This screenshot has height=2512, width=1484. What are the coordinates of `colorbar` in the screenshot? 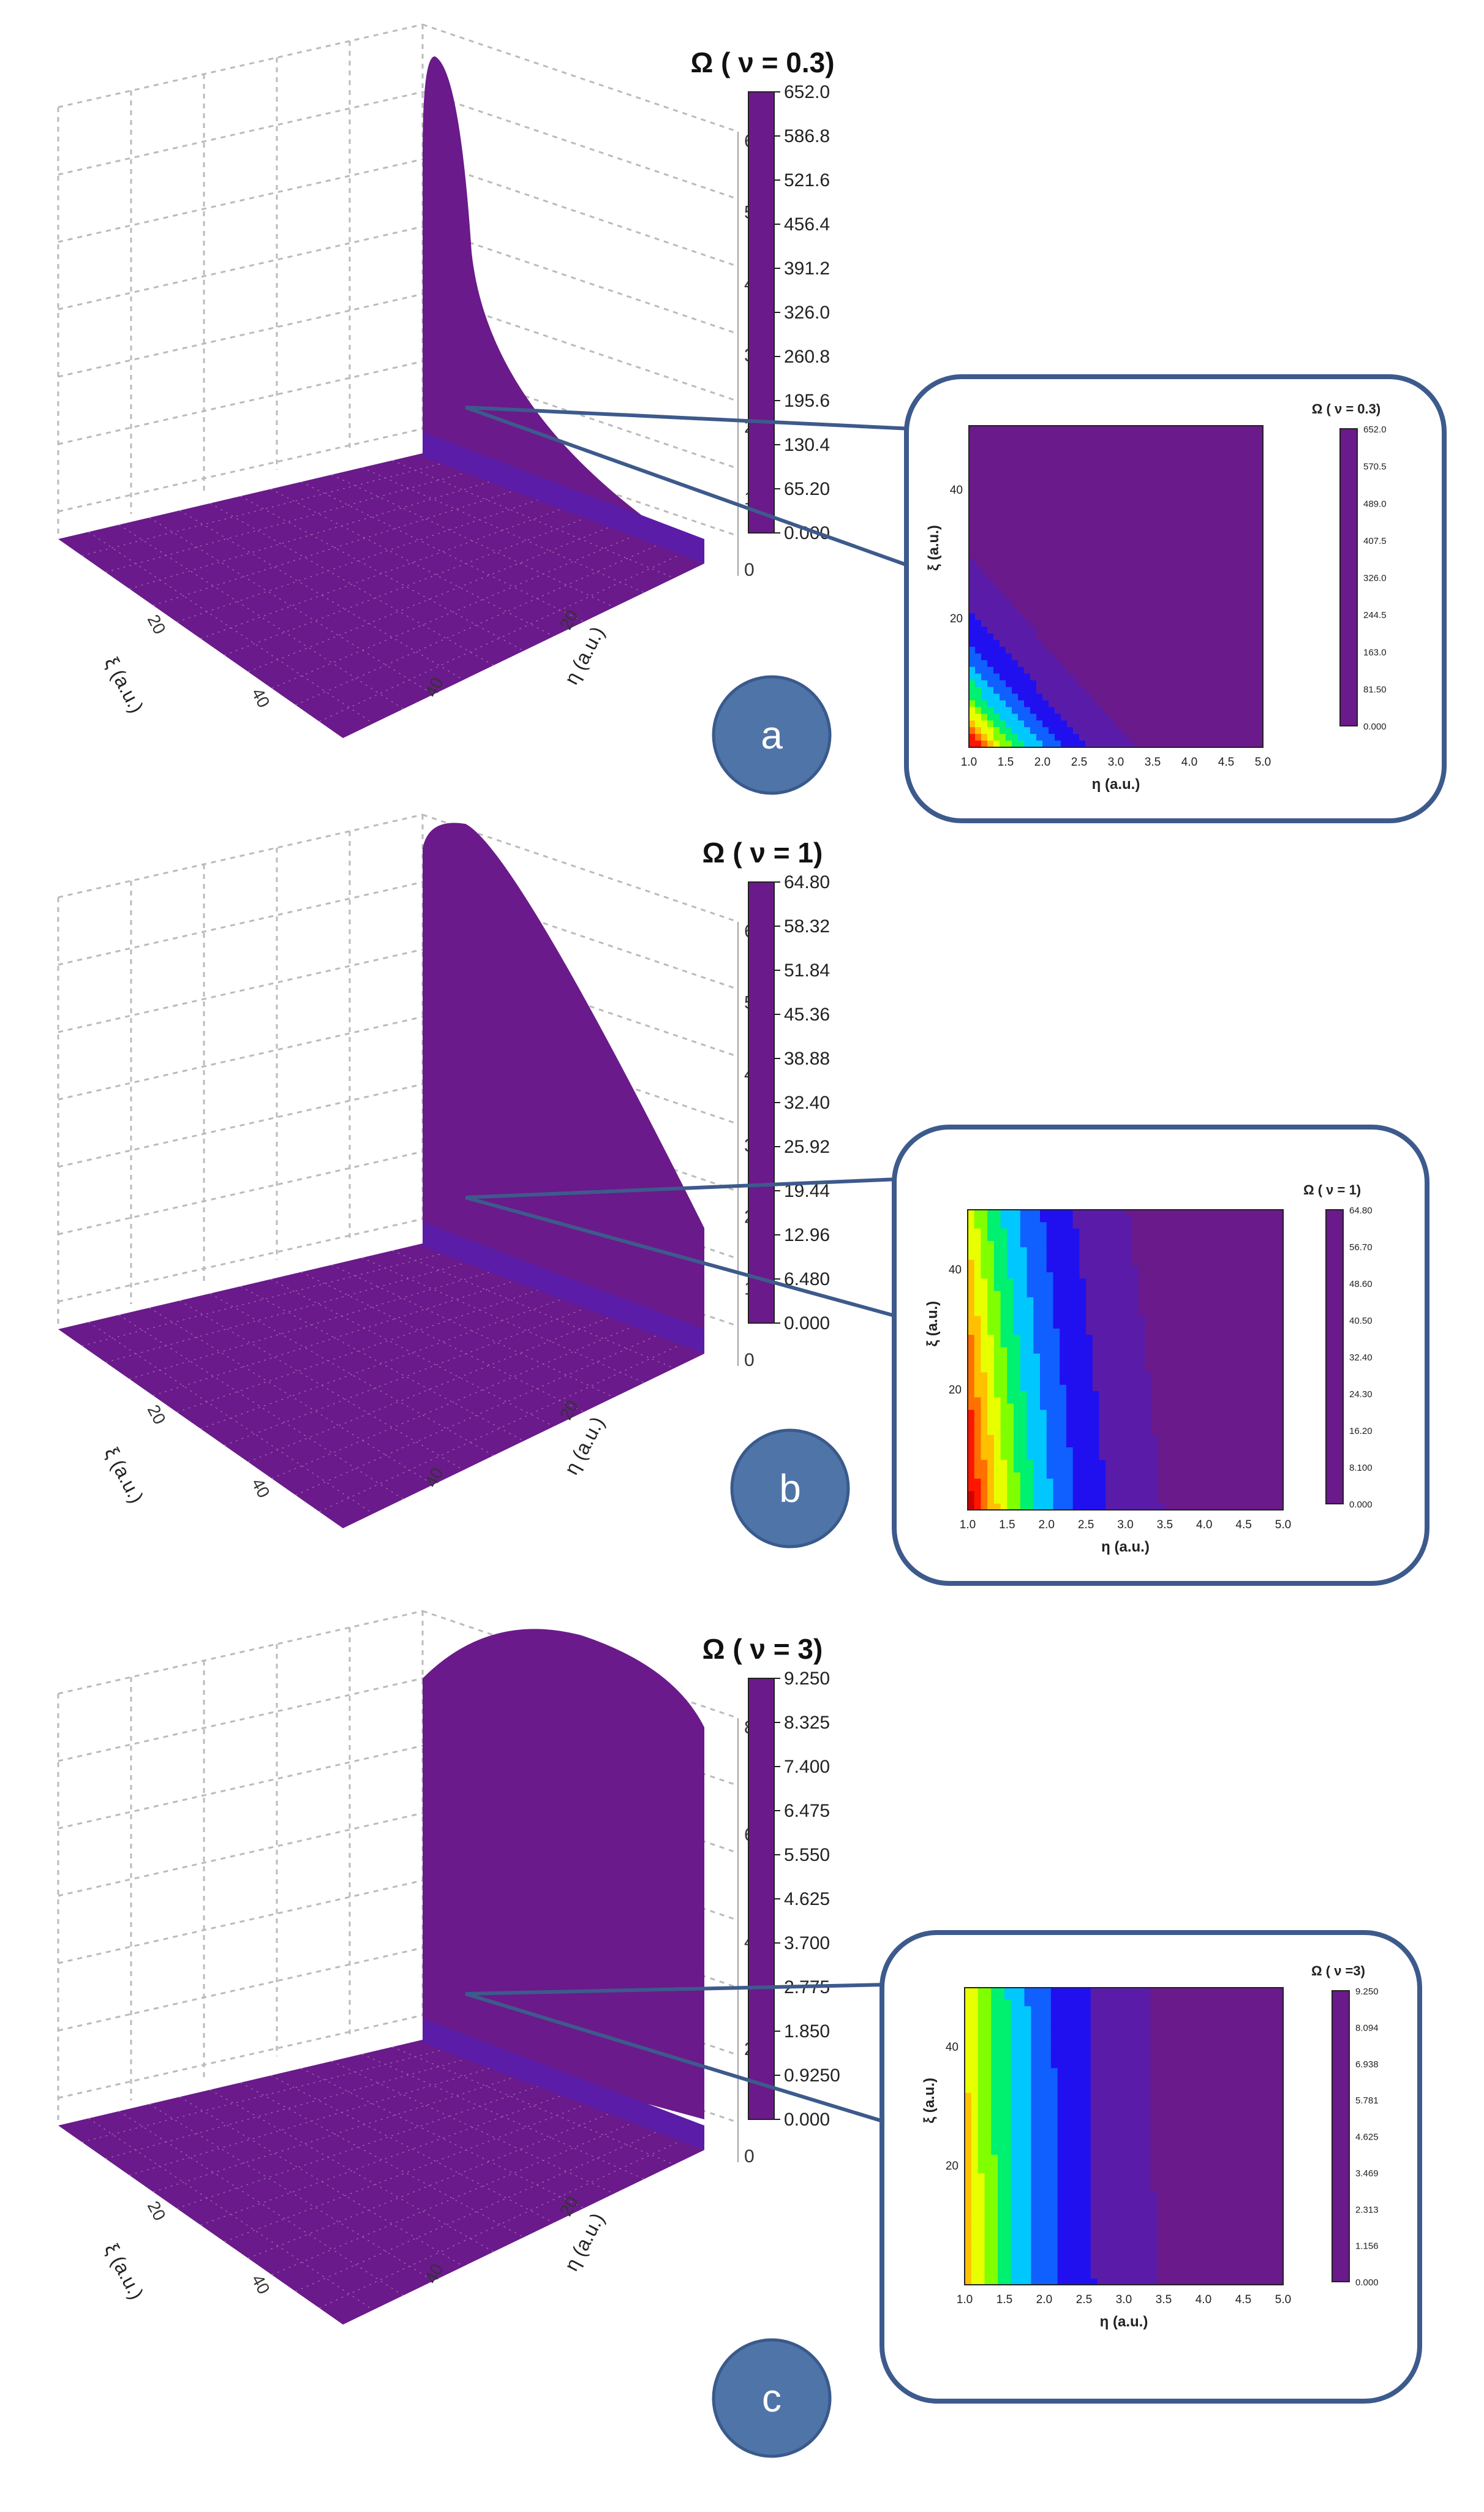 It's located at (761, 1899).